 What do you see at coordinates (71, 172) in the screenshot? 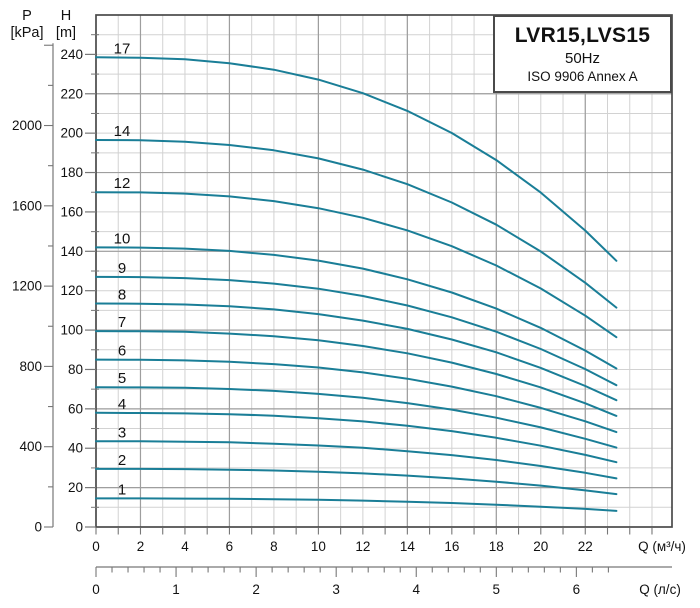
I see `svg-text: 180` at bounding box center [71, 172].